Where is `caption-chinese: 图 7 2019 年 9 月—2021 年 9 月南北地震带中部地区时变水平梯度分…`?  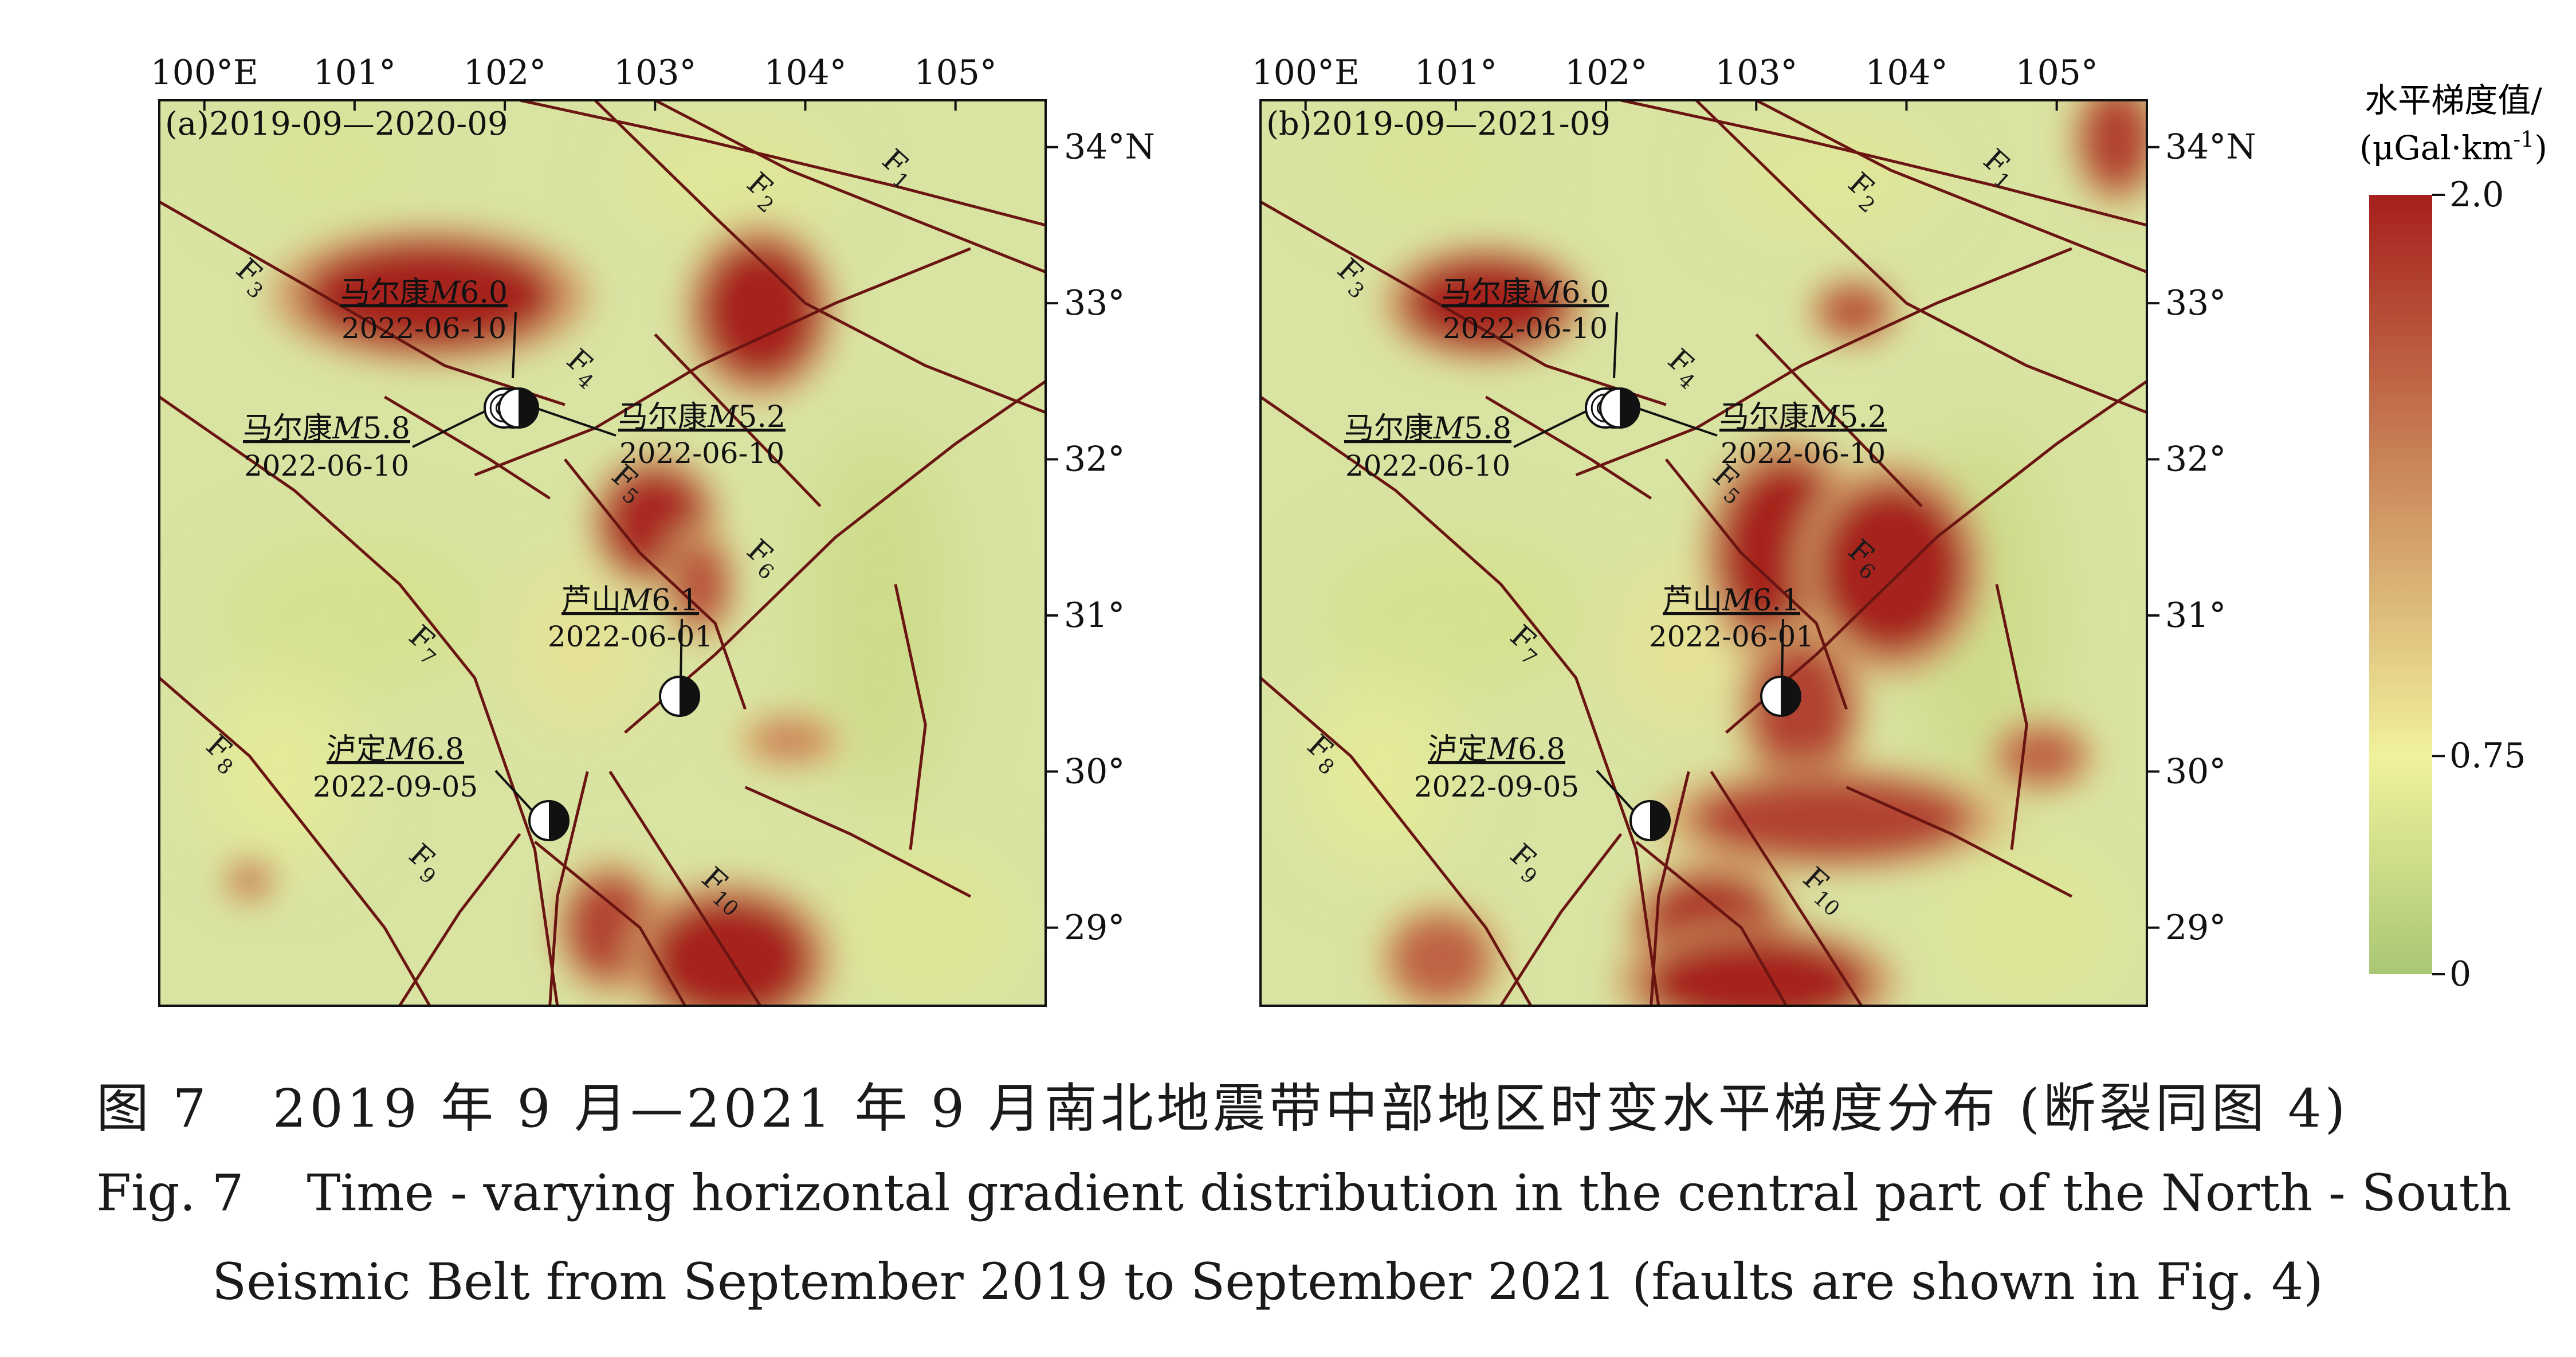 caption-chinese: 图 7 2019 年 9 月—2021 年 9 月南北地震带中部地区时变水平梯度分… is located at coordinates (1222, 1104).